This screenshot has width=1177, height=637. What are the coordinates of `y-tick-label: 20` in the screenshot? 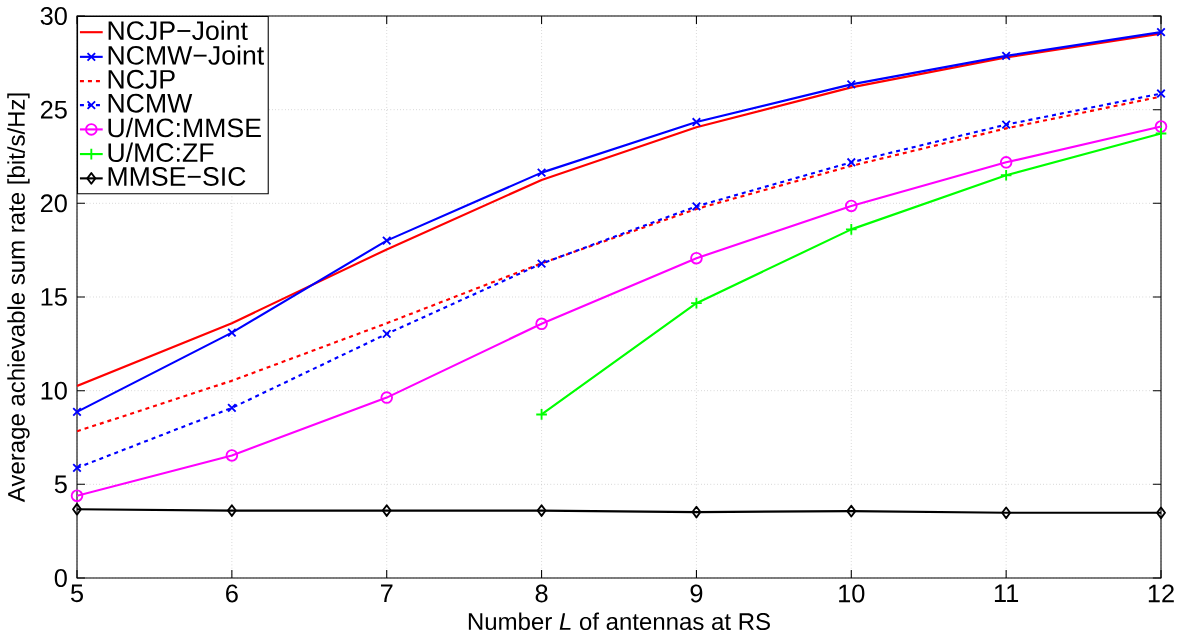 It's located at (53, 203).